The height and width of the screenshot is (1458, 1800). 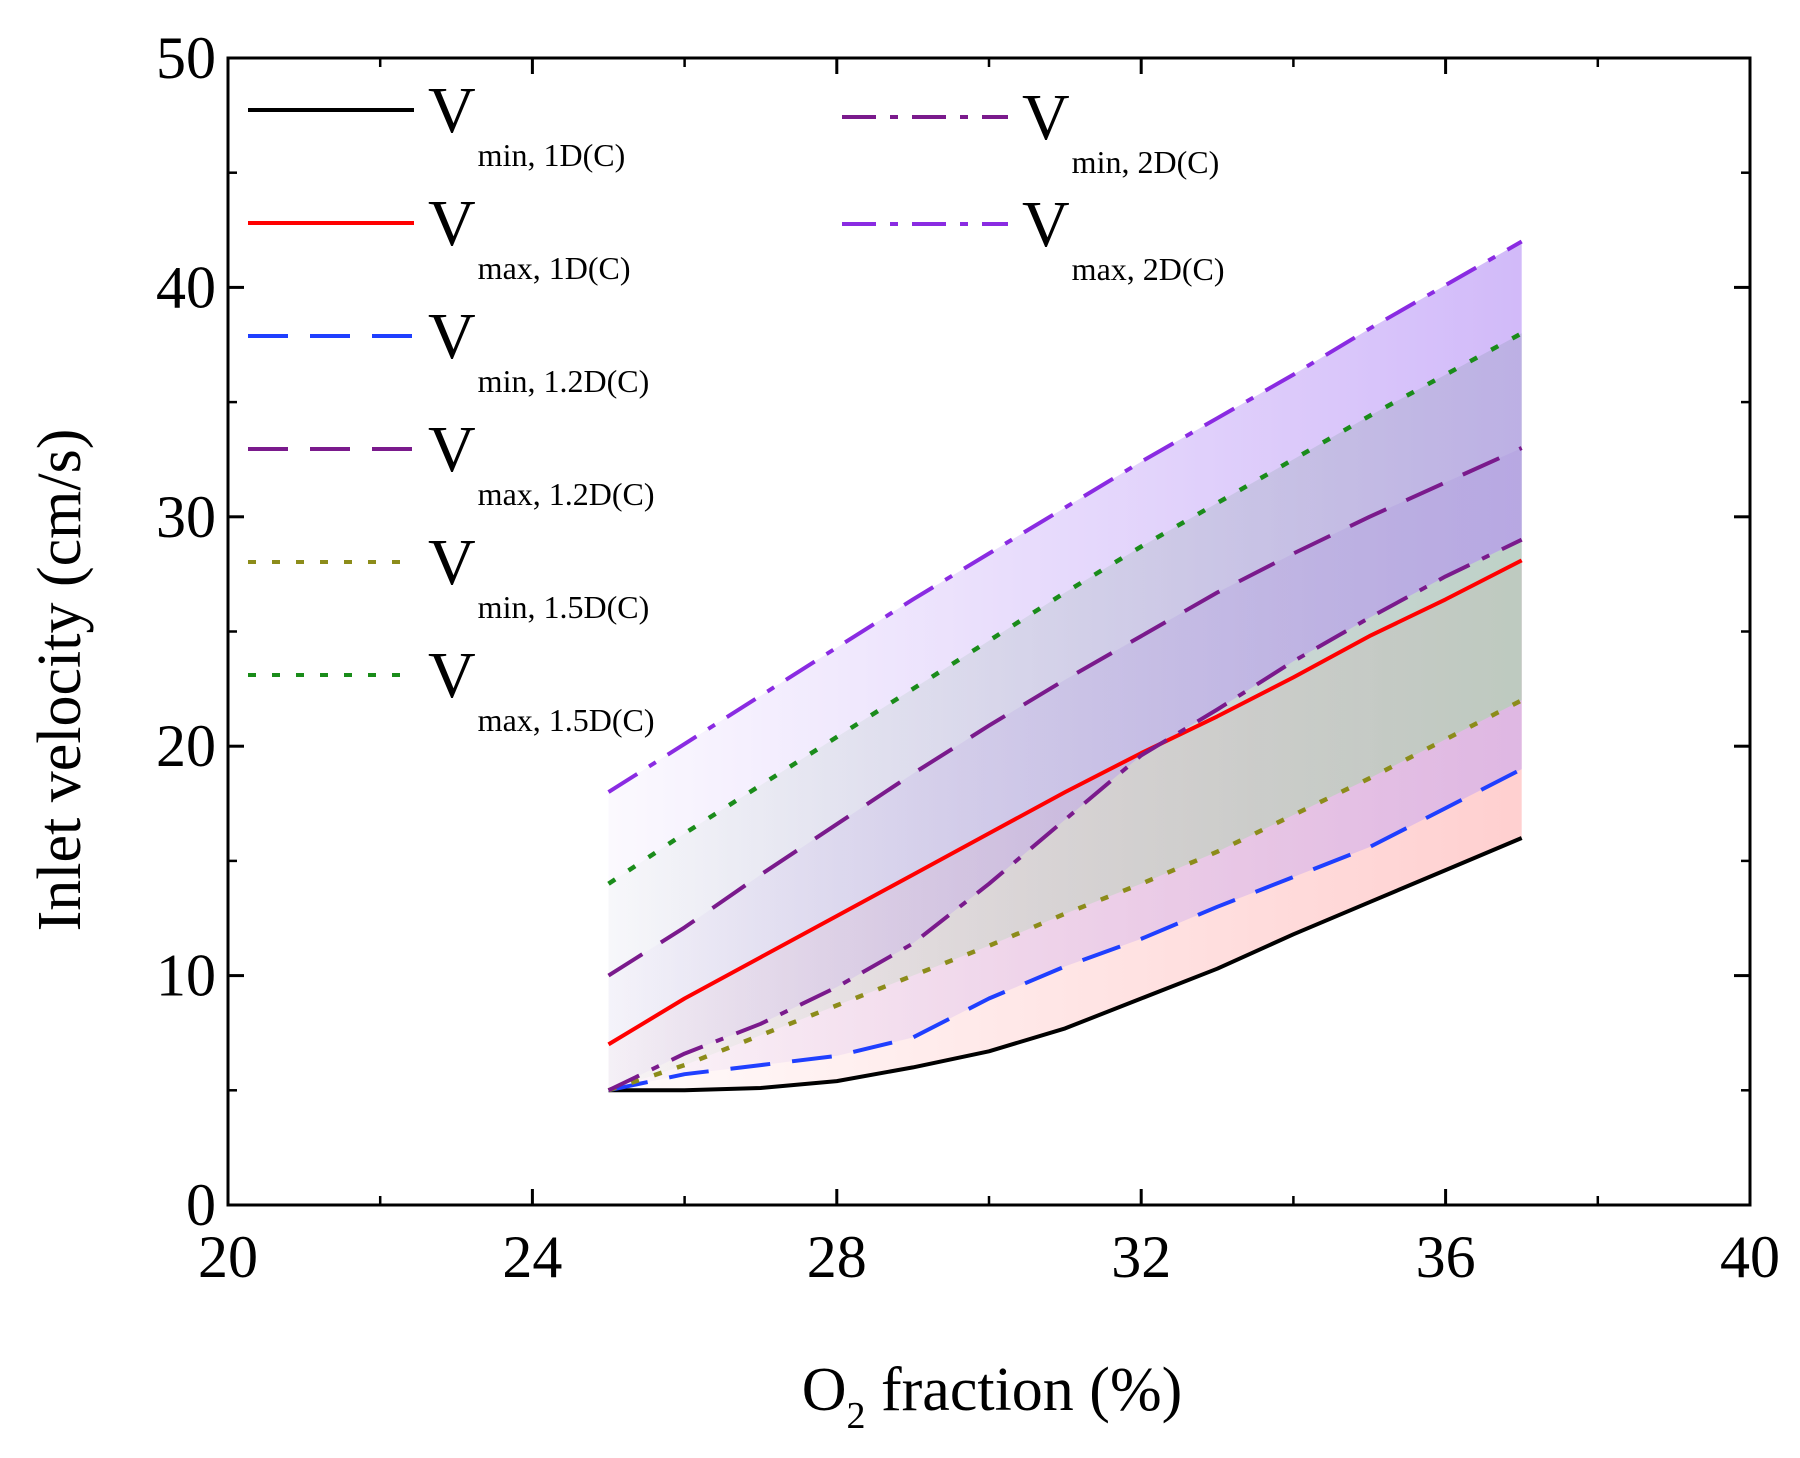 I want to click on legend-label: Vmin, 1.2D(C), so click(x=538, y=349).